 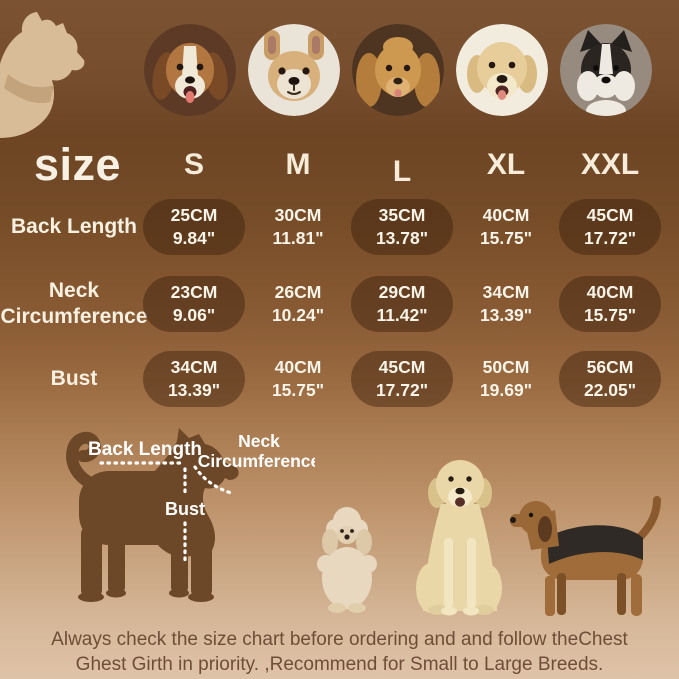 I want to click on value-pill: 40CM 15.75", so click(x=610, y=304).